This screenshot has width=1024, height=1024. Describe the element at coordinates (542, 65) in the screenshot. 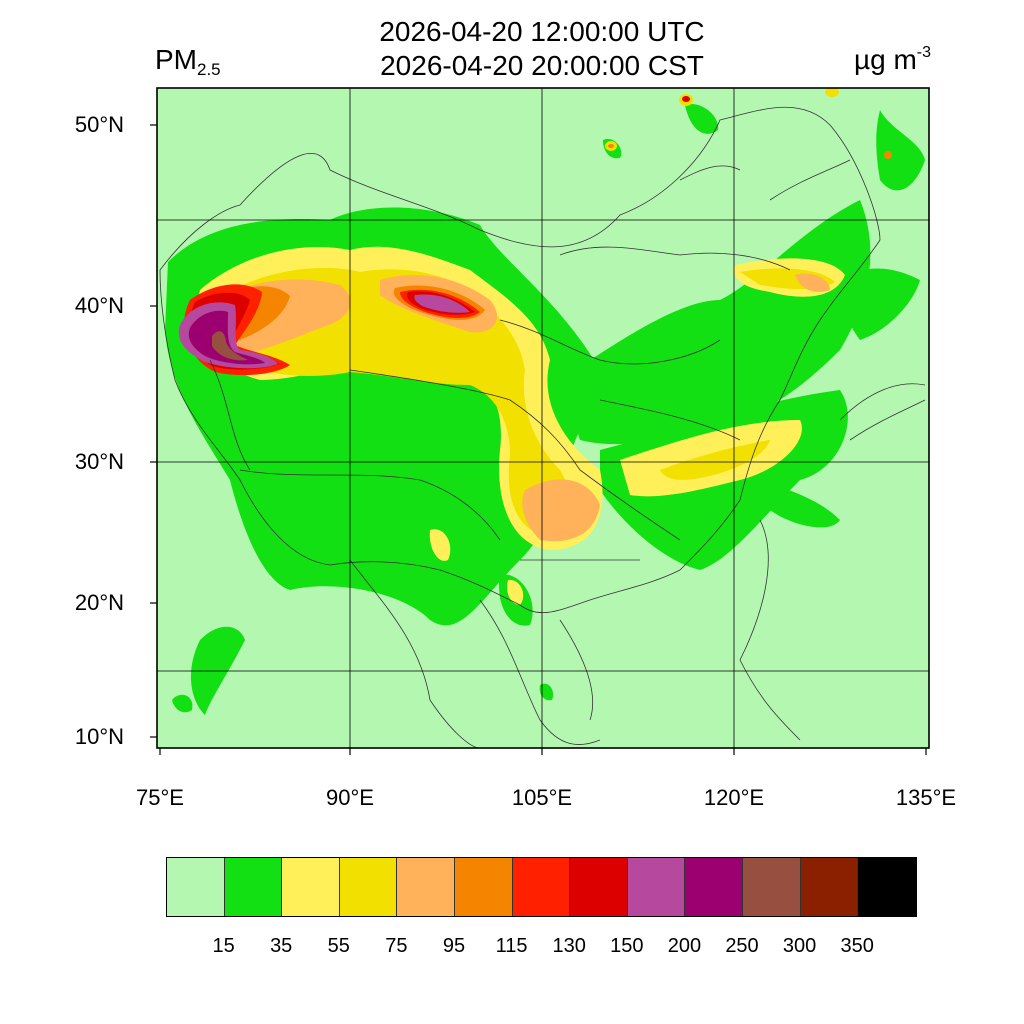

I see `map-title-cst: 2026-04-20 20:00:00 CST` at that location.